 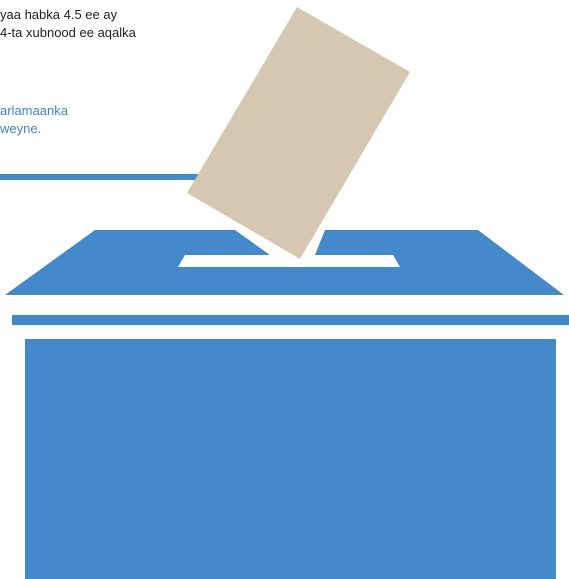 I want to click on caption-line-2: 4-ta xubnood ee aqalka, so click(x=68, y=32).